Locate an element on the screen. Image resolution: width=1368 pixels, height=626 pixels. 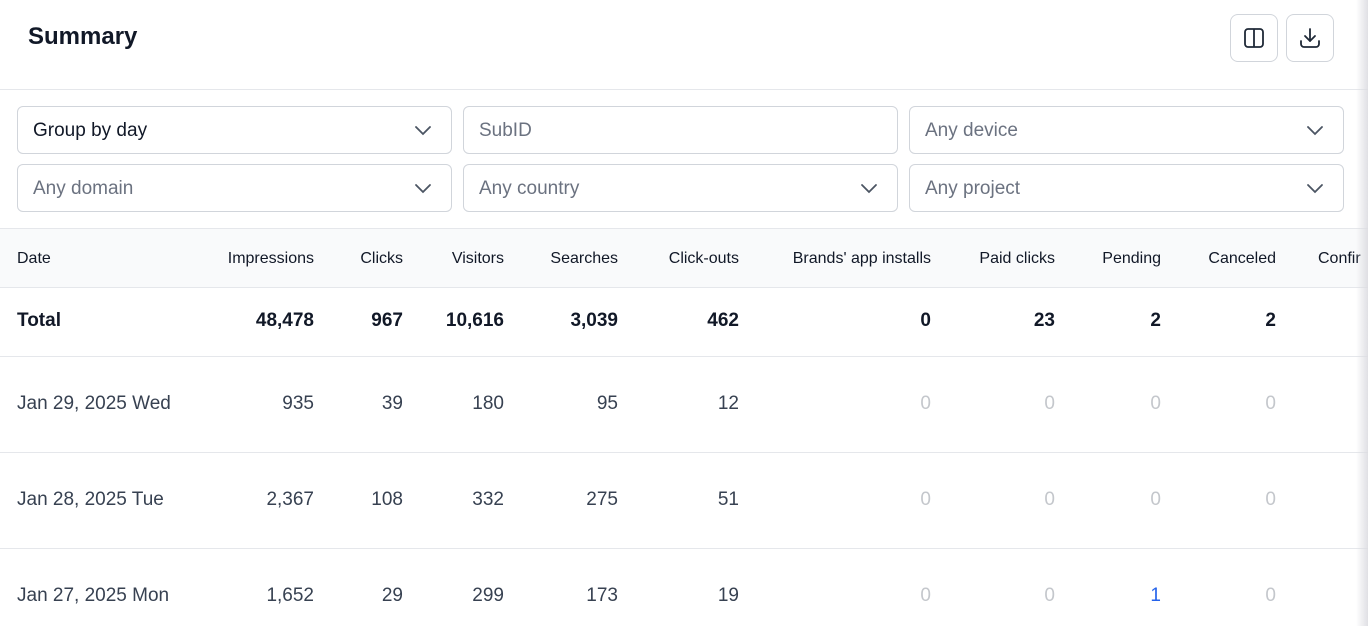
domain-value: Any domain is located at coordinates (83, 188).